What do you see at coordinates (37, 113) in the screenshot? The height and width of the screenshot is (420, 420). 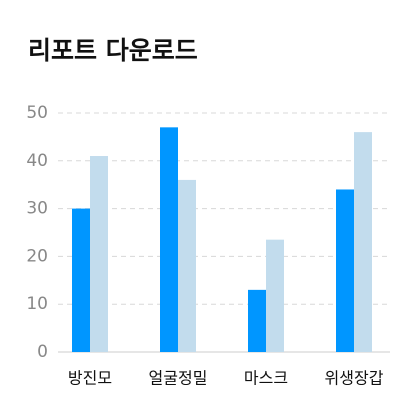 I see `y-tick-label: 50` at bounding box center [37, 113].